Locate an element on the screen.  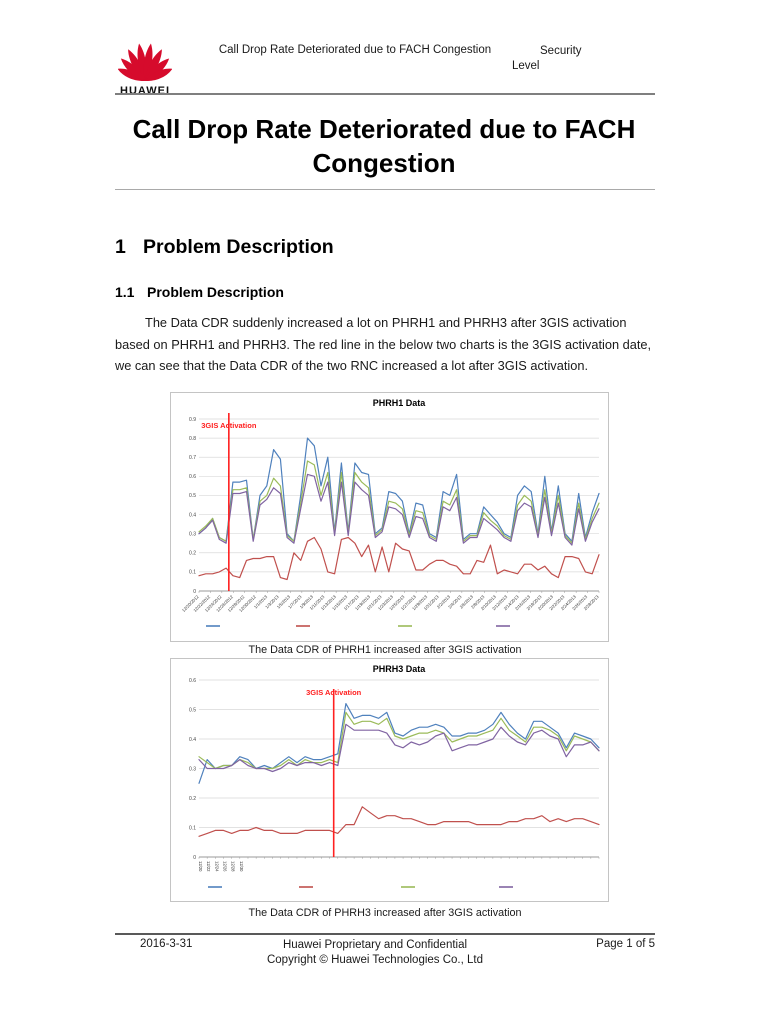
svg-text: 0.8 is located at coordinates (192, 439).